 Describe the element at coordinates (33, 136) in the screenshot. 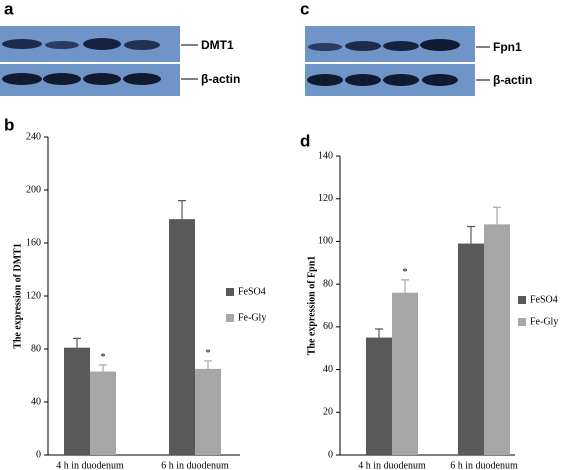

I see `y-tick-label: 240` at that location.